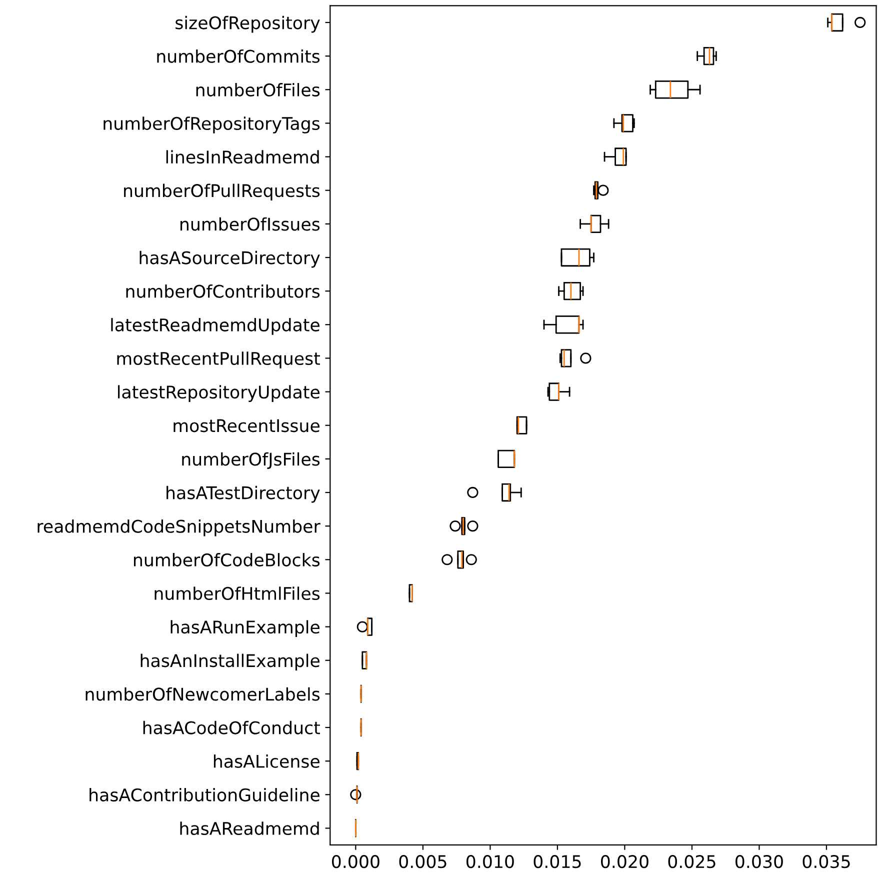  Describe the element at coordinates (826, 861) in the screenshot. I see `x-tick-label: 0.035` at that location.